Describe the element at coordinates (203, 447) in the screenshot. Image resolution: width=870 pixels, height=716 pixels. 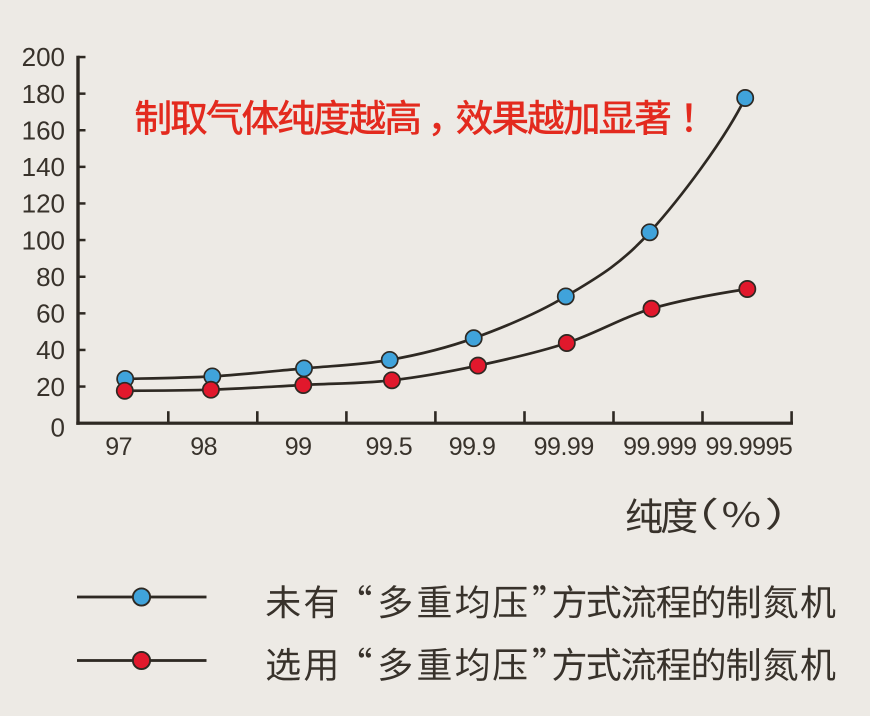
I see `svg-text: 98` at that location.